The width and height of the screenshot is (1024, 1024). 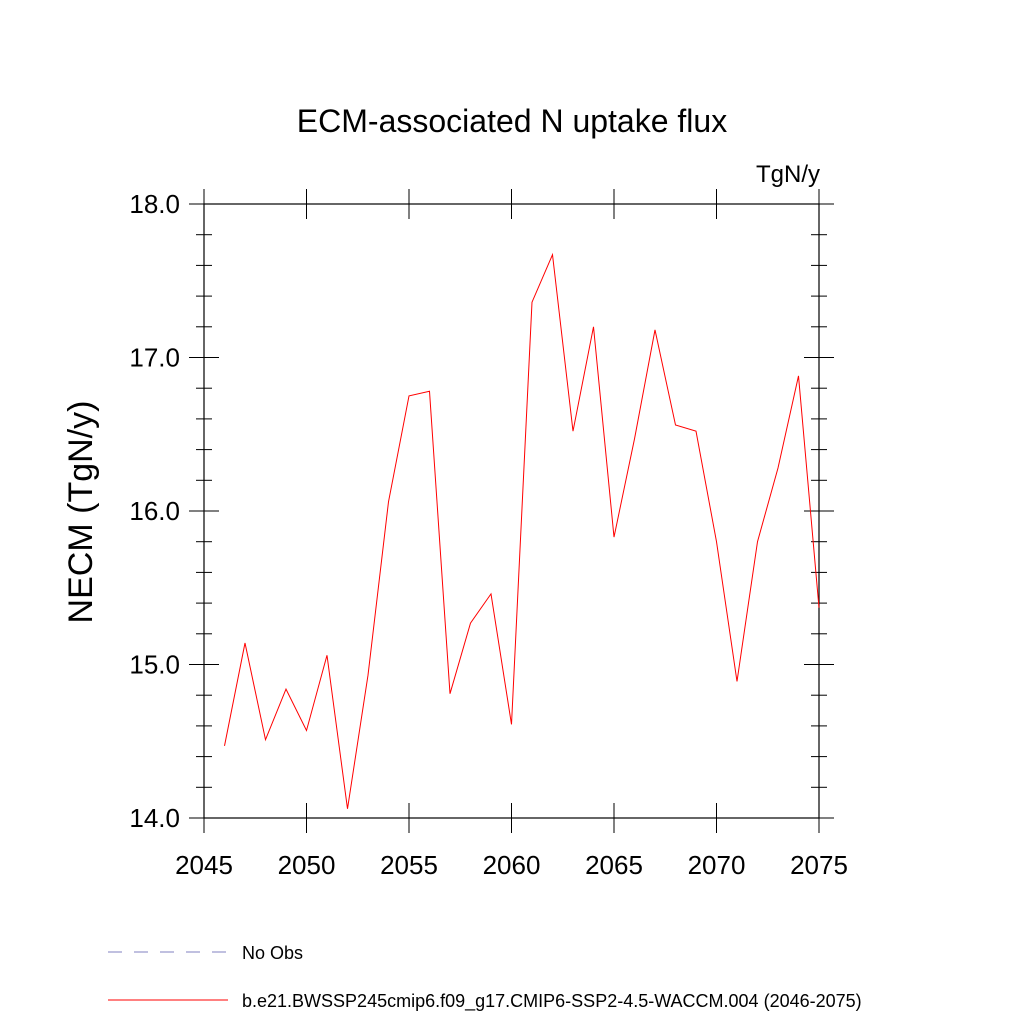 What do you see at coordinates (154, 511) in the screenshot?
I see `y-tick-label: 16.0` at bounding box center [154, 511].